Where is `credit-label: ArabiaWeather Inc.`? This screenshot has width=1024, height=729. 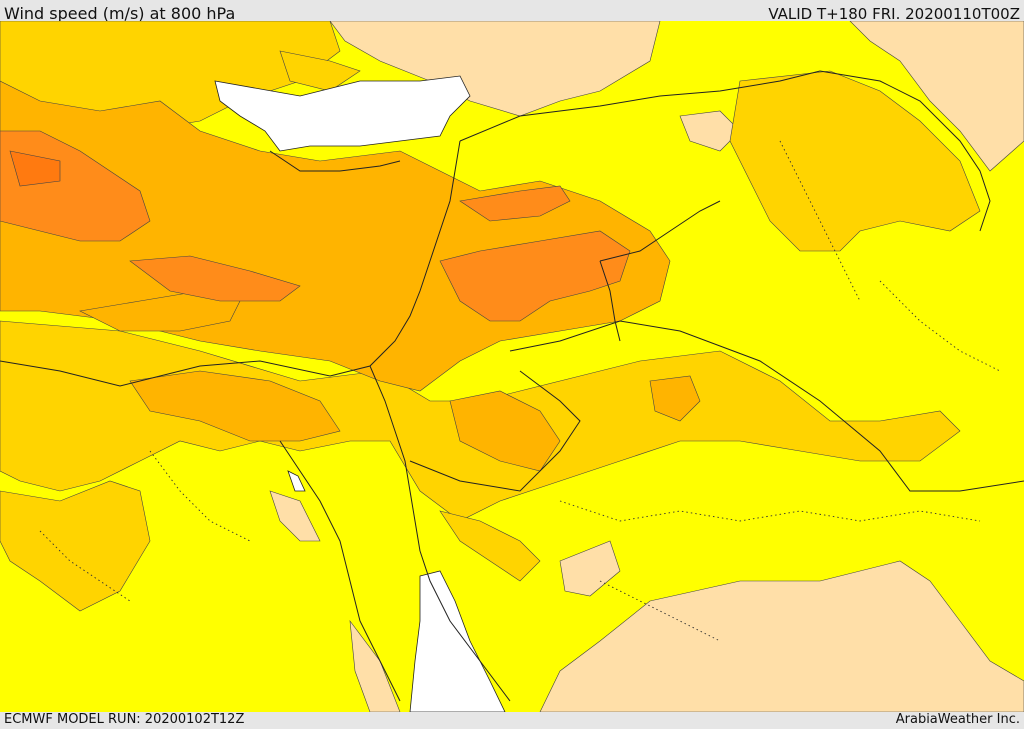 credit-label: ArabiaWeather Inc. is located at coordinates (957, 719).